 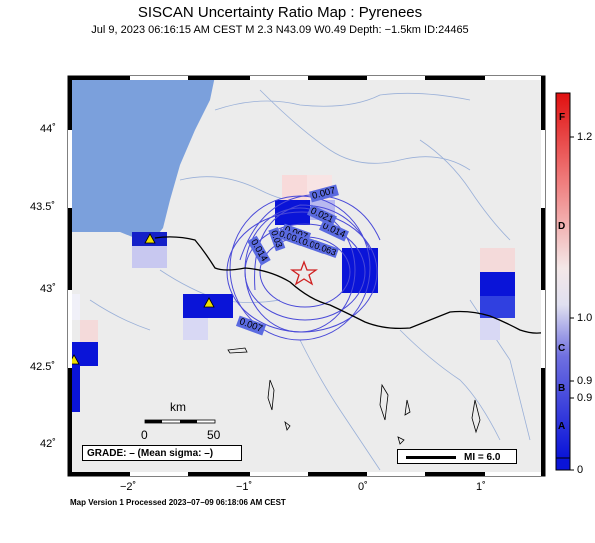 What do you see at coordinates (141, 157) in the screenshot?
I see `sea-area` at bounding box center [141, 157].